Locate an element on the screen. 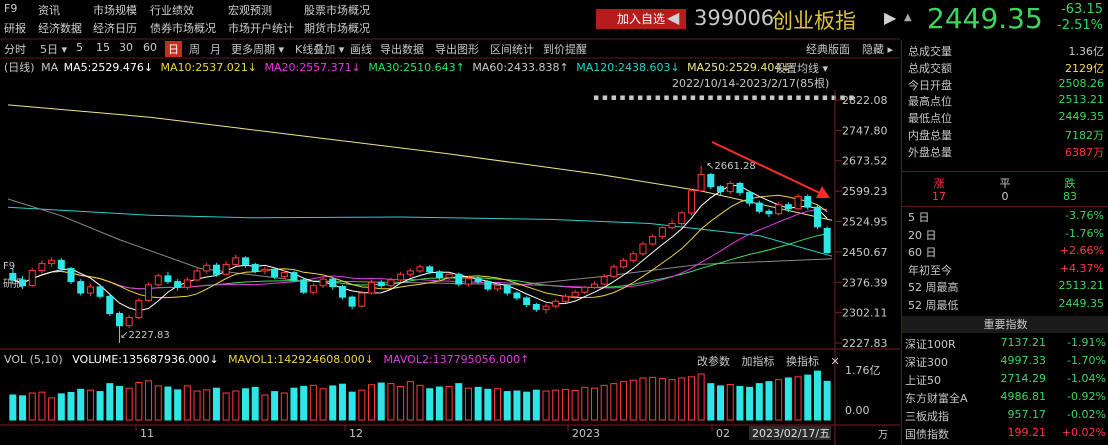 The image size is (1108, 445). classic-layout-button: 经典版面 is located at coordinates (828, 49).